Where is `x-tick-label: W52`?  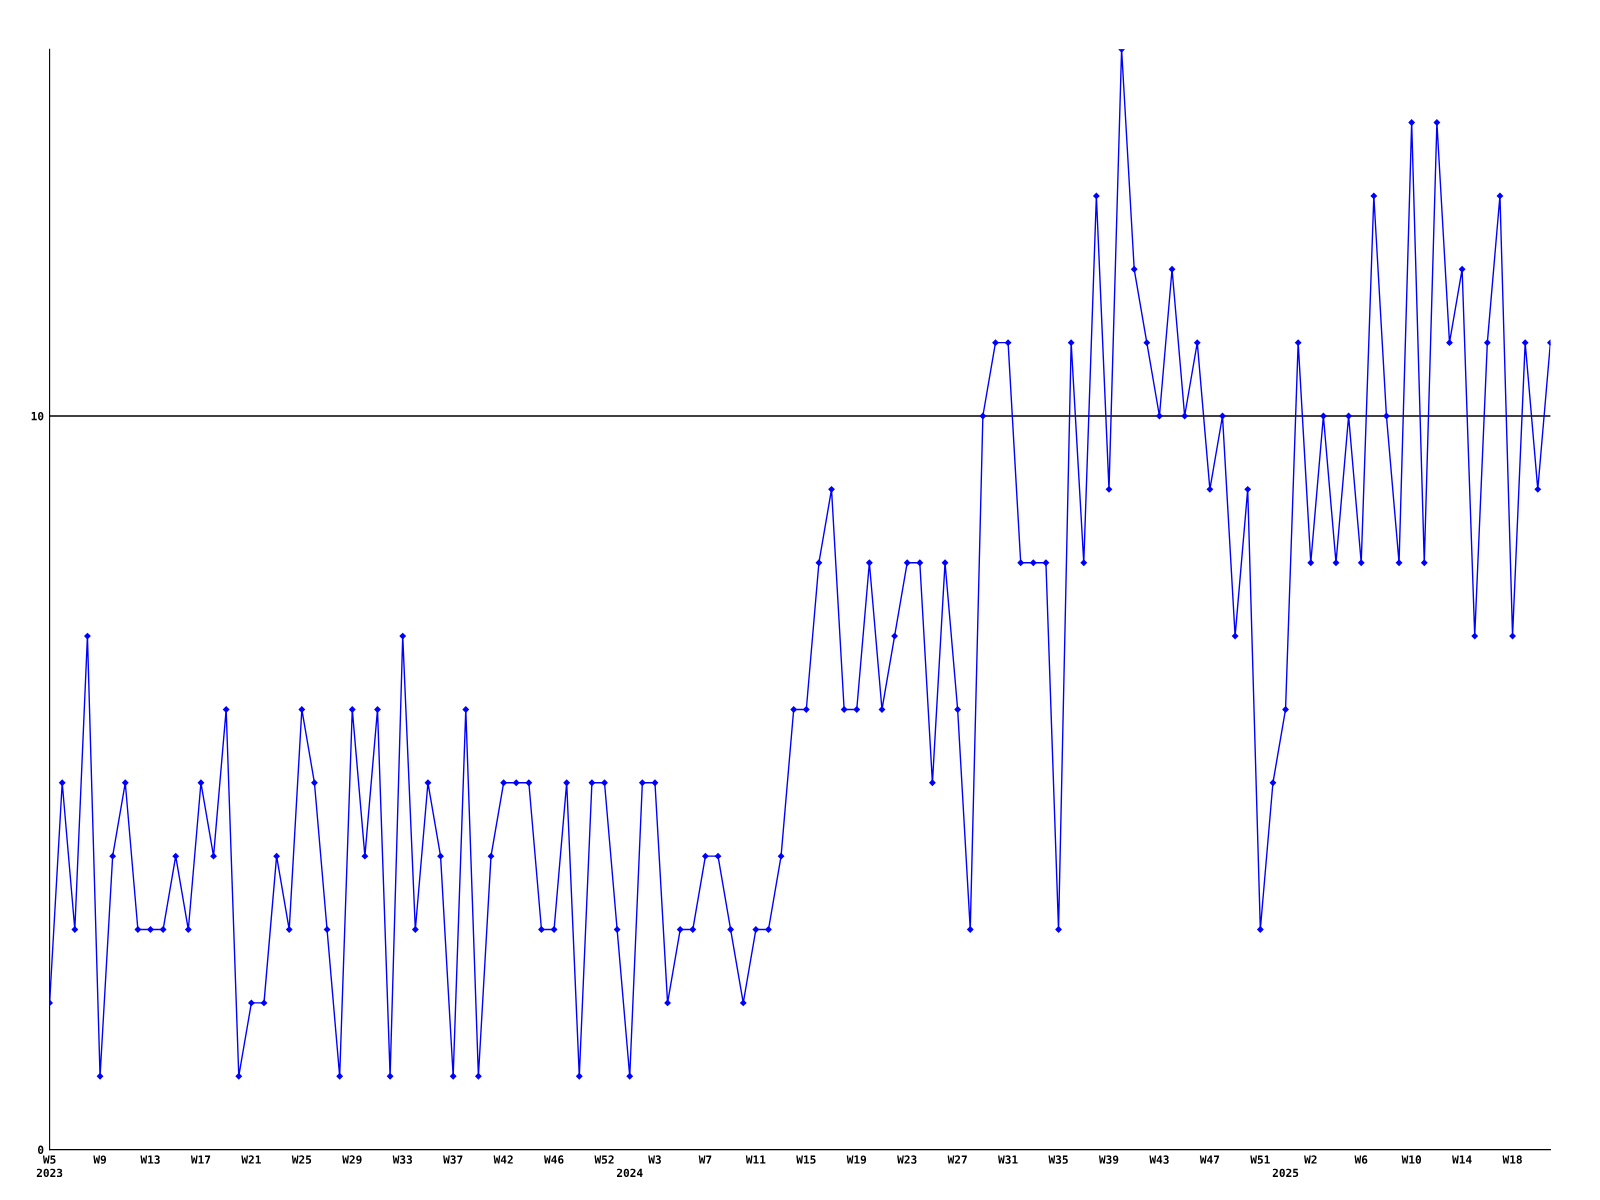
x-tick-label: W52 is located at coordinates (604, 1159).